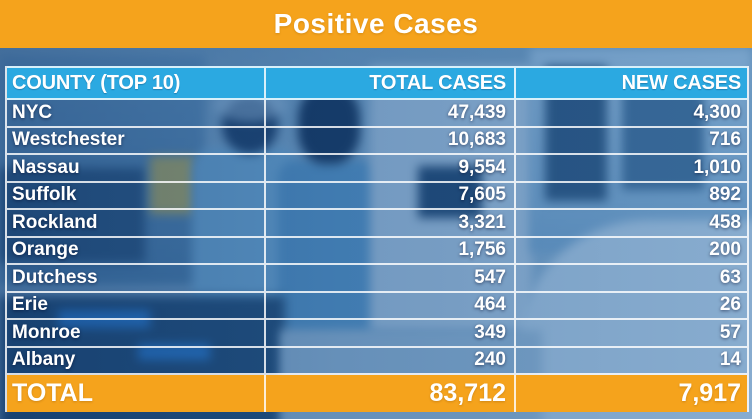 The width and height of the screenshot is (752, 419). I want to click on total-cases-cell: 240, so click(391, 360).